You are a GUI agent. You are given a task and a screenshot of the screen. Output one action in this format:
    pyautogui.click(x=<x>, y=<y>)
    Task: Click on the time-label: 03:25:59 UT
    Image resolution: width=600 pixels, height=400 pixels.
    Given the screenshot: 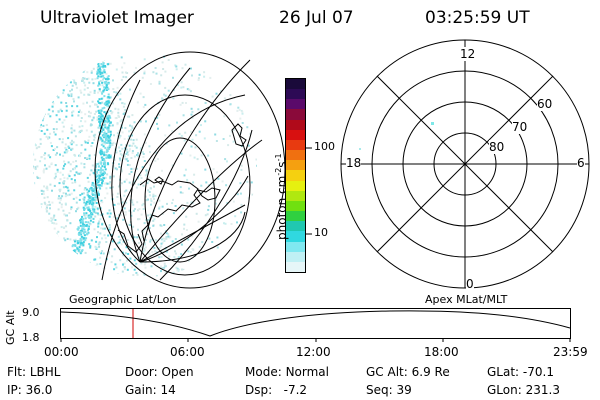 What is the action you would take?
    pyautogui.click(x=477, y=18)
    